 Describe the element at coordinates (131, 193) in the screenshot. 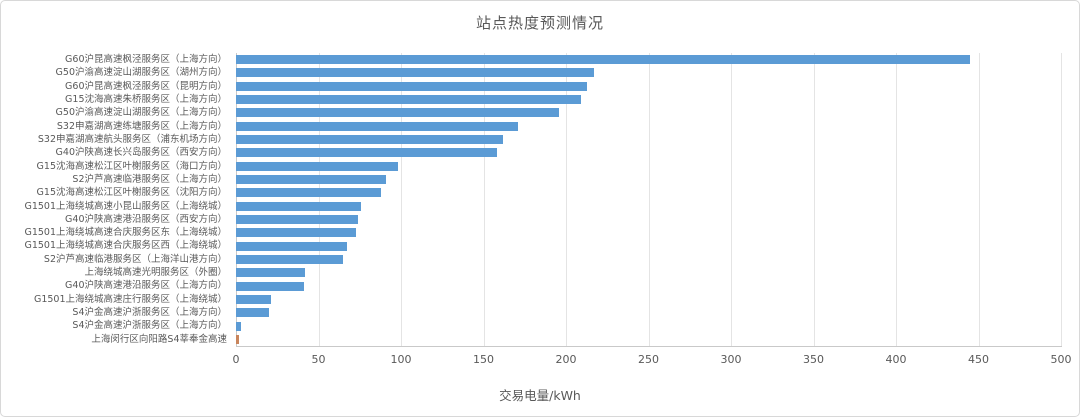

I see `y-axis-label: G15沈海高速松江区叶榭服务区（沈阳方向）` at that location.